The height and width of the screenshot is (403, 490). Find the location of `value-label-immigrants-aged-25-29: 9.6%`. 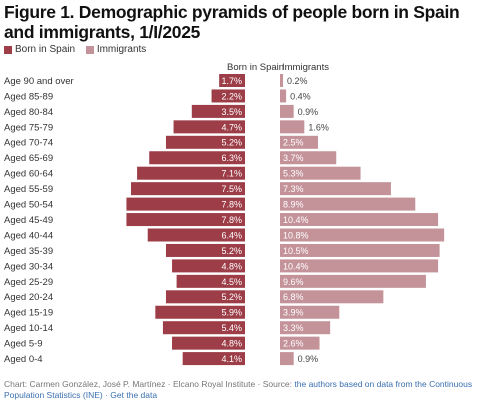

value-label-immigrants-aged-25-29: 9.6% is located at coordinates (293, 282).